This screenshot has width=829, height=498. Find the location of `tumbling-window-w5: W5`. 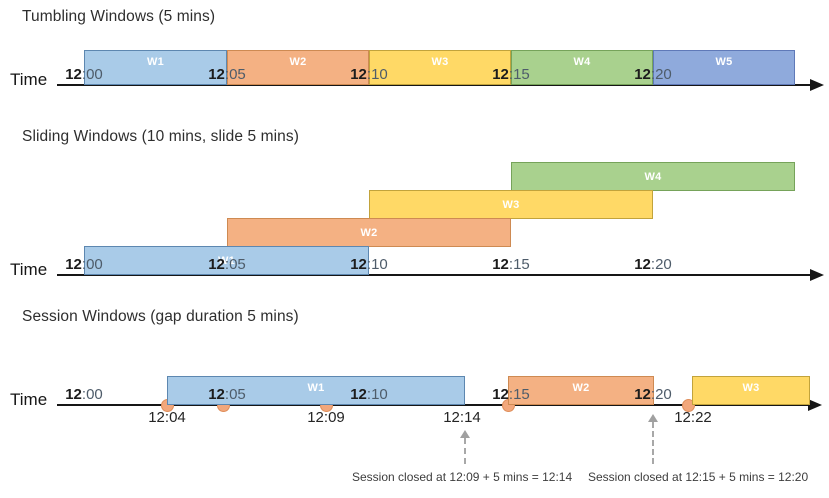

tumbling-window-w5: W5 is located at coordinates (724, 67).